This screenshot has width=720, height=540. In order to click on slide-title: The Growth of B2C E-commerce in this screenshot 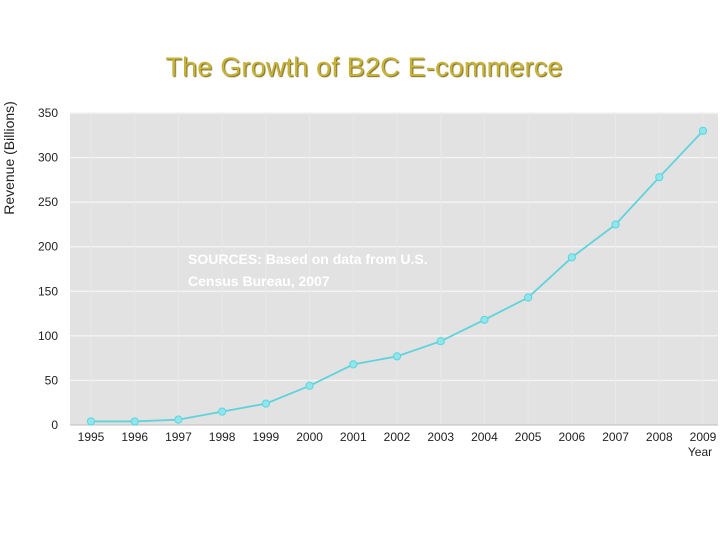, I will do `click(364, 67)`.